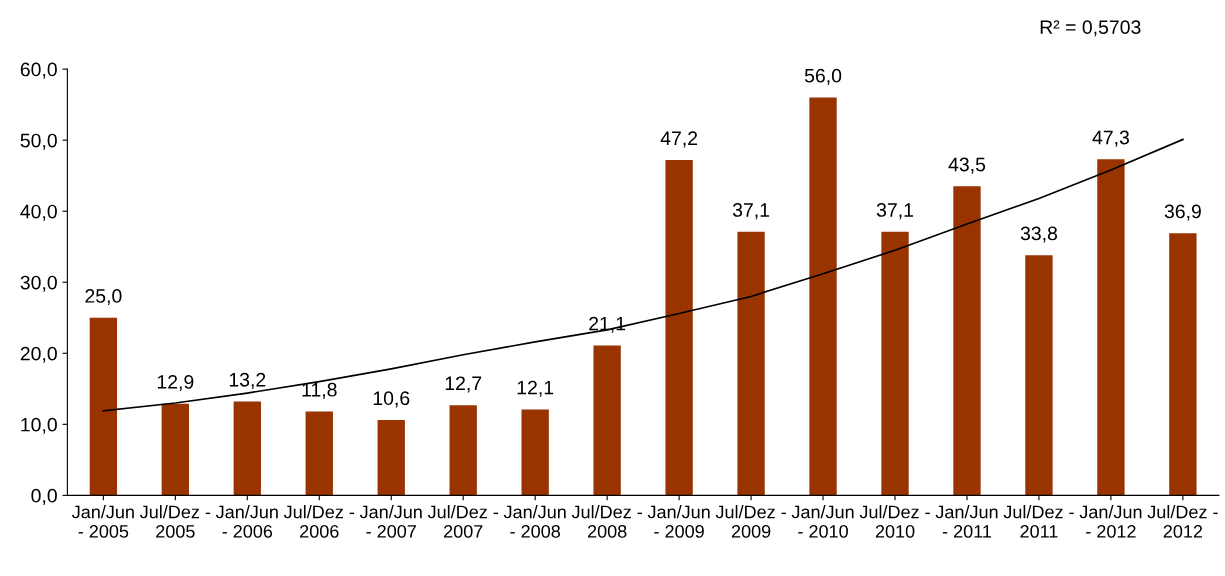 The width and height of the screenshot is (1225, 576). Describe the element at coordinates (103, 297) in the screenshot. I see `data-label: 25,0` at that location.